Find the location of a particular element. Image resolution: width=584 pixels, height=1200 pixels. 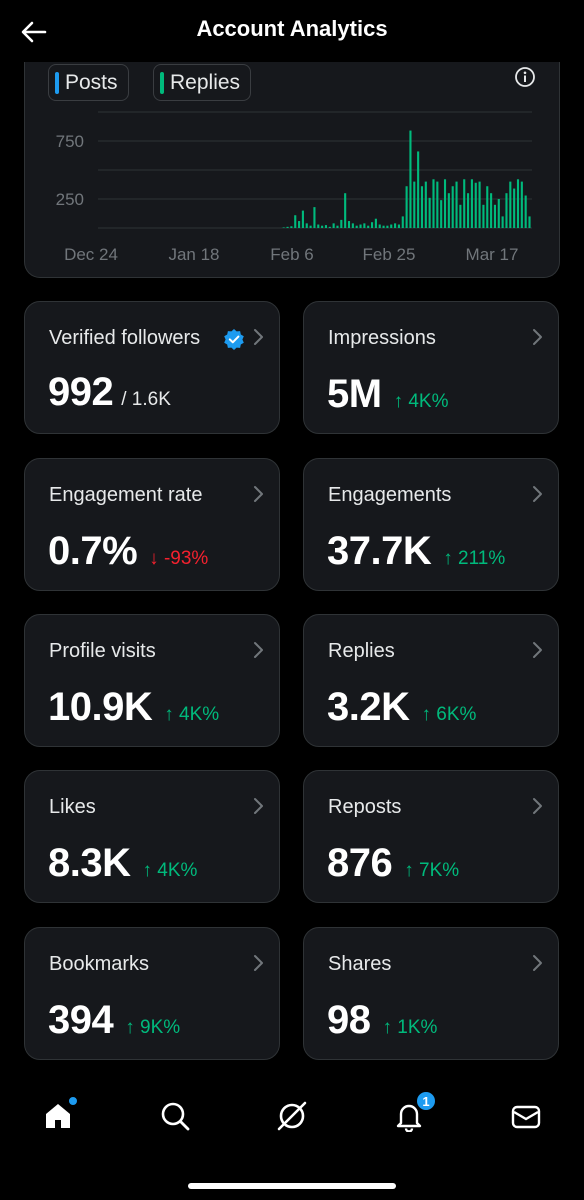

metric-card-profile-visits: Profile visits 10.9K ↑ 4K% is located at coordinates (152, 680).